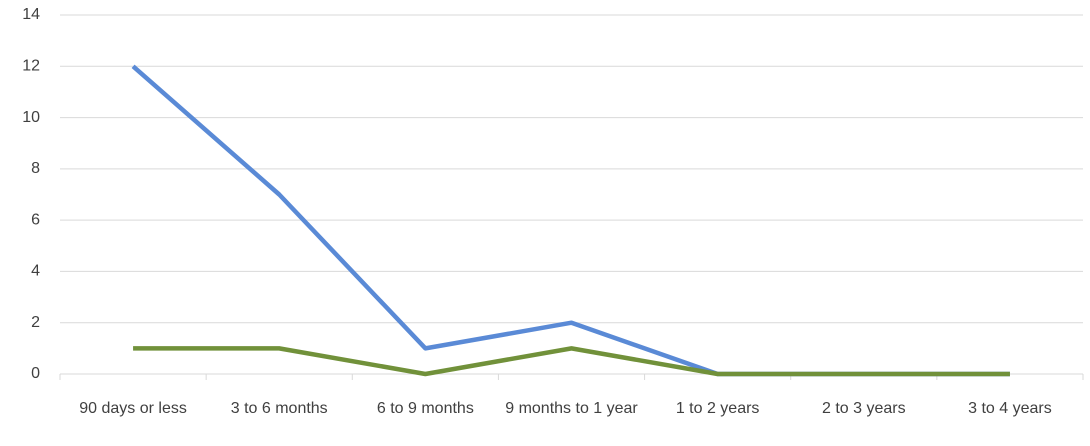  I want to click on y-tick-label: 10, so click(31, 117).